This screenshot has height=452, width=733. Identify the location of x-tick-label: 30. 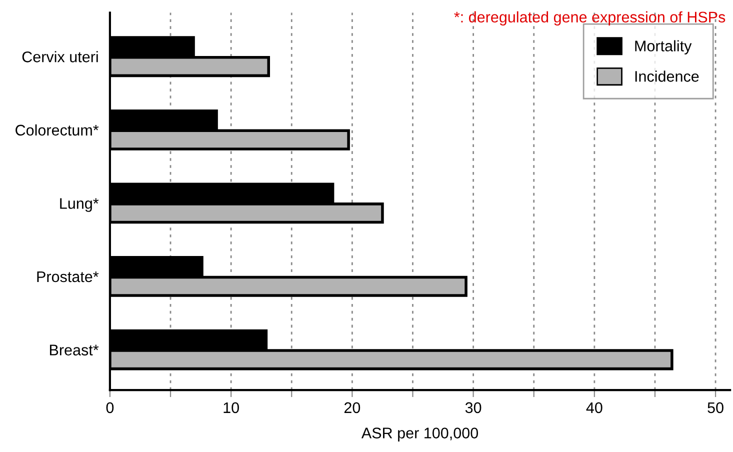
(473, 408).